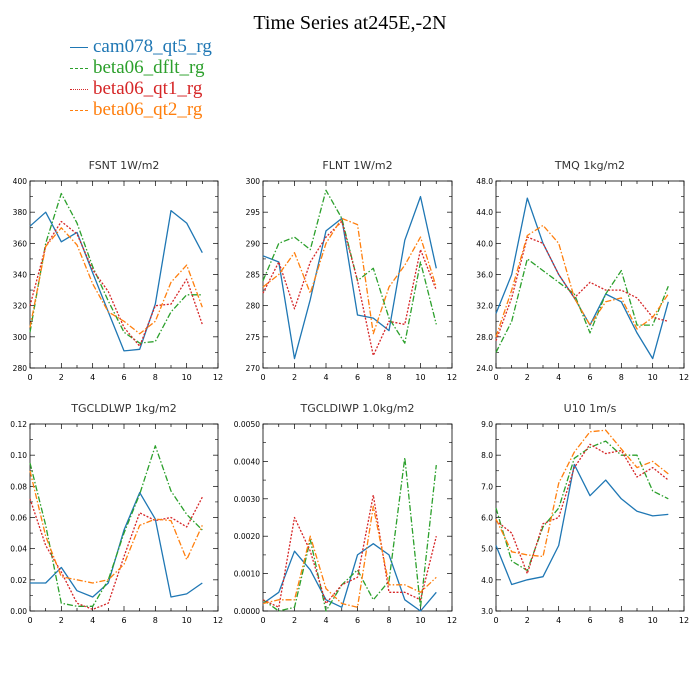 The width and height of the screenshot is (700, 700). I want to click on y-tick-label: 0.0050, so click(247, 424).